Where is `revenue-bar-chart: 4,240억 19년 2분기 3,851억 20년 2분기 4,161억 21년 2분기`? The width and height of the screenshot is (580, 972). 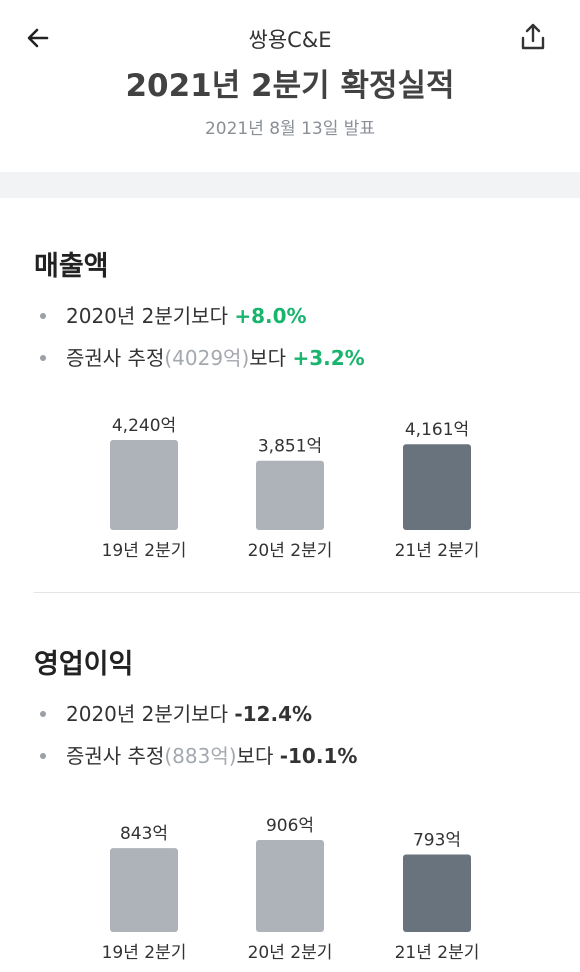 revenue-bar-chart: 4,240억 19년 2분기 3,851억 20년 2분기 4,161억 21년 2분기 is located at coordinates (291, 488).